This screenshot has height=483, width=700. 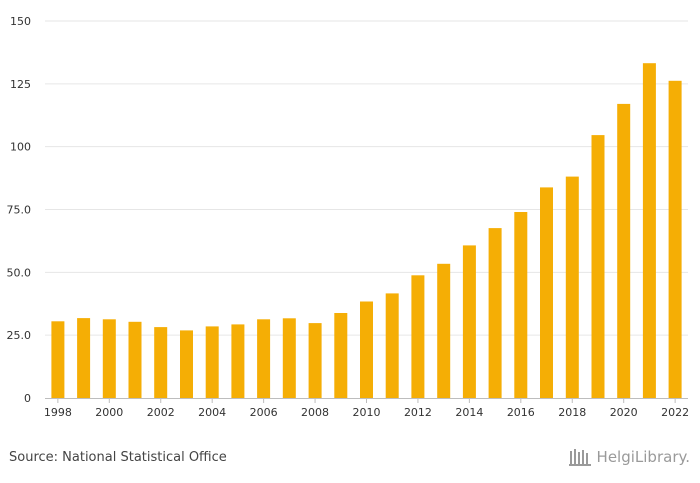 I want to click on bar-2009, so click(x=341, y=355).